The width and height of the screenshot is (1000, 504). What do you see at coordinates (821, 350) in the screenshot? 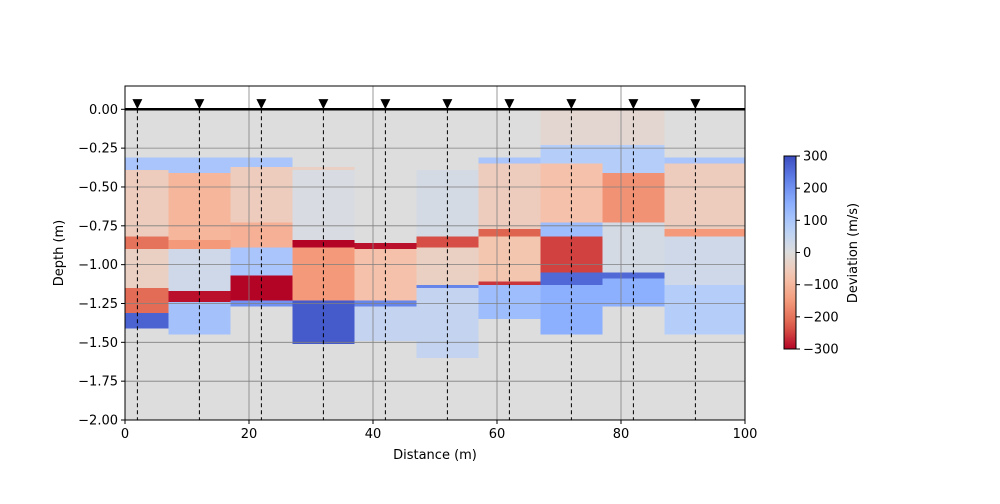
I see `colorbar-tick-label: −300` at bounding box center [821, 350].